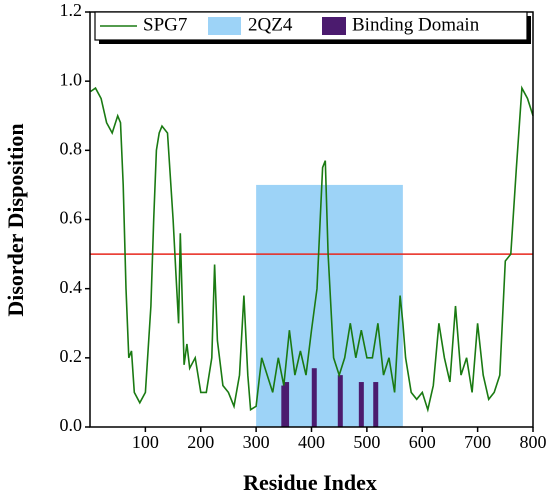 This screenshot has width=550, height=495. What do you see at coordinates (15, 219) in the screenshot?
I see `y-axis-title: Disorder Disposition` at bounding box center [15, 219].